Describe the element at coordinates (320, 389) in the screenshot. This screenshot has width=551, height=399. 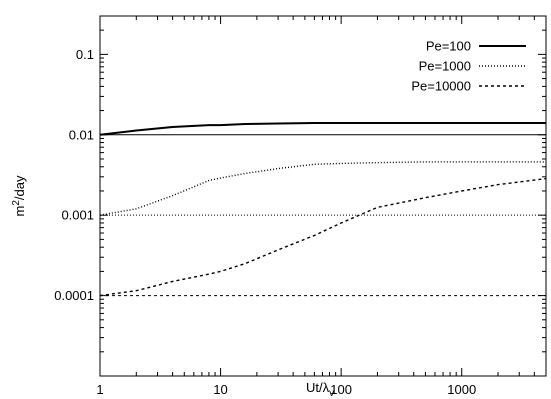
I see `x-axis-title: Ut/λv` at that location.